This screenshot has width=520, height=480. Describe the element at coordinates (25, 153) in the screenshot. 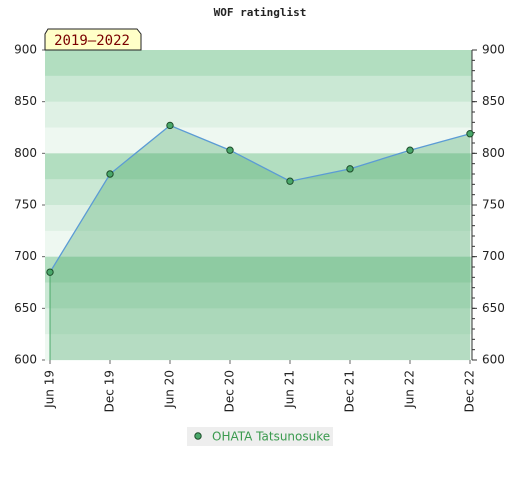

I see `y-tick-label: 800` at that location.